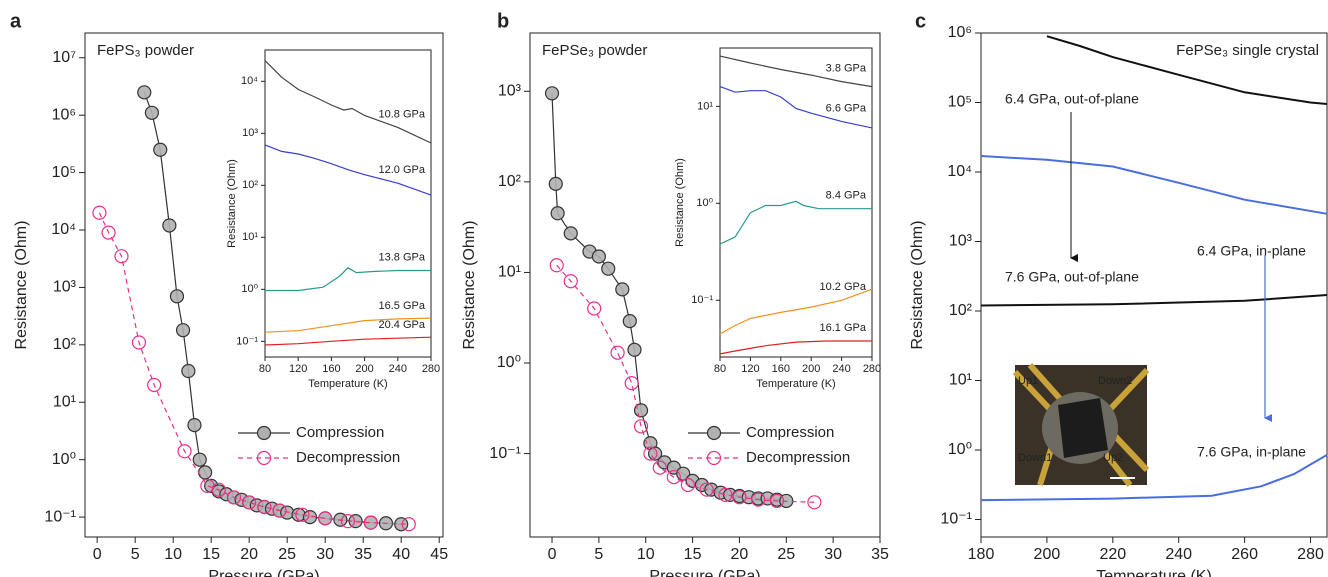 This screenshot has width=1328, height=577. What do you see at coordinates (704, 572) in the screenshot?
I see `x-axis-label: Pressure (GPa)` at bounding box center [704, 572].